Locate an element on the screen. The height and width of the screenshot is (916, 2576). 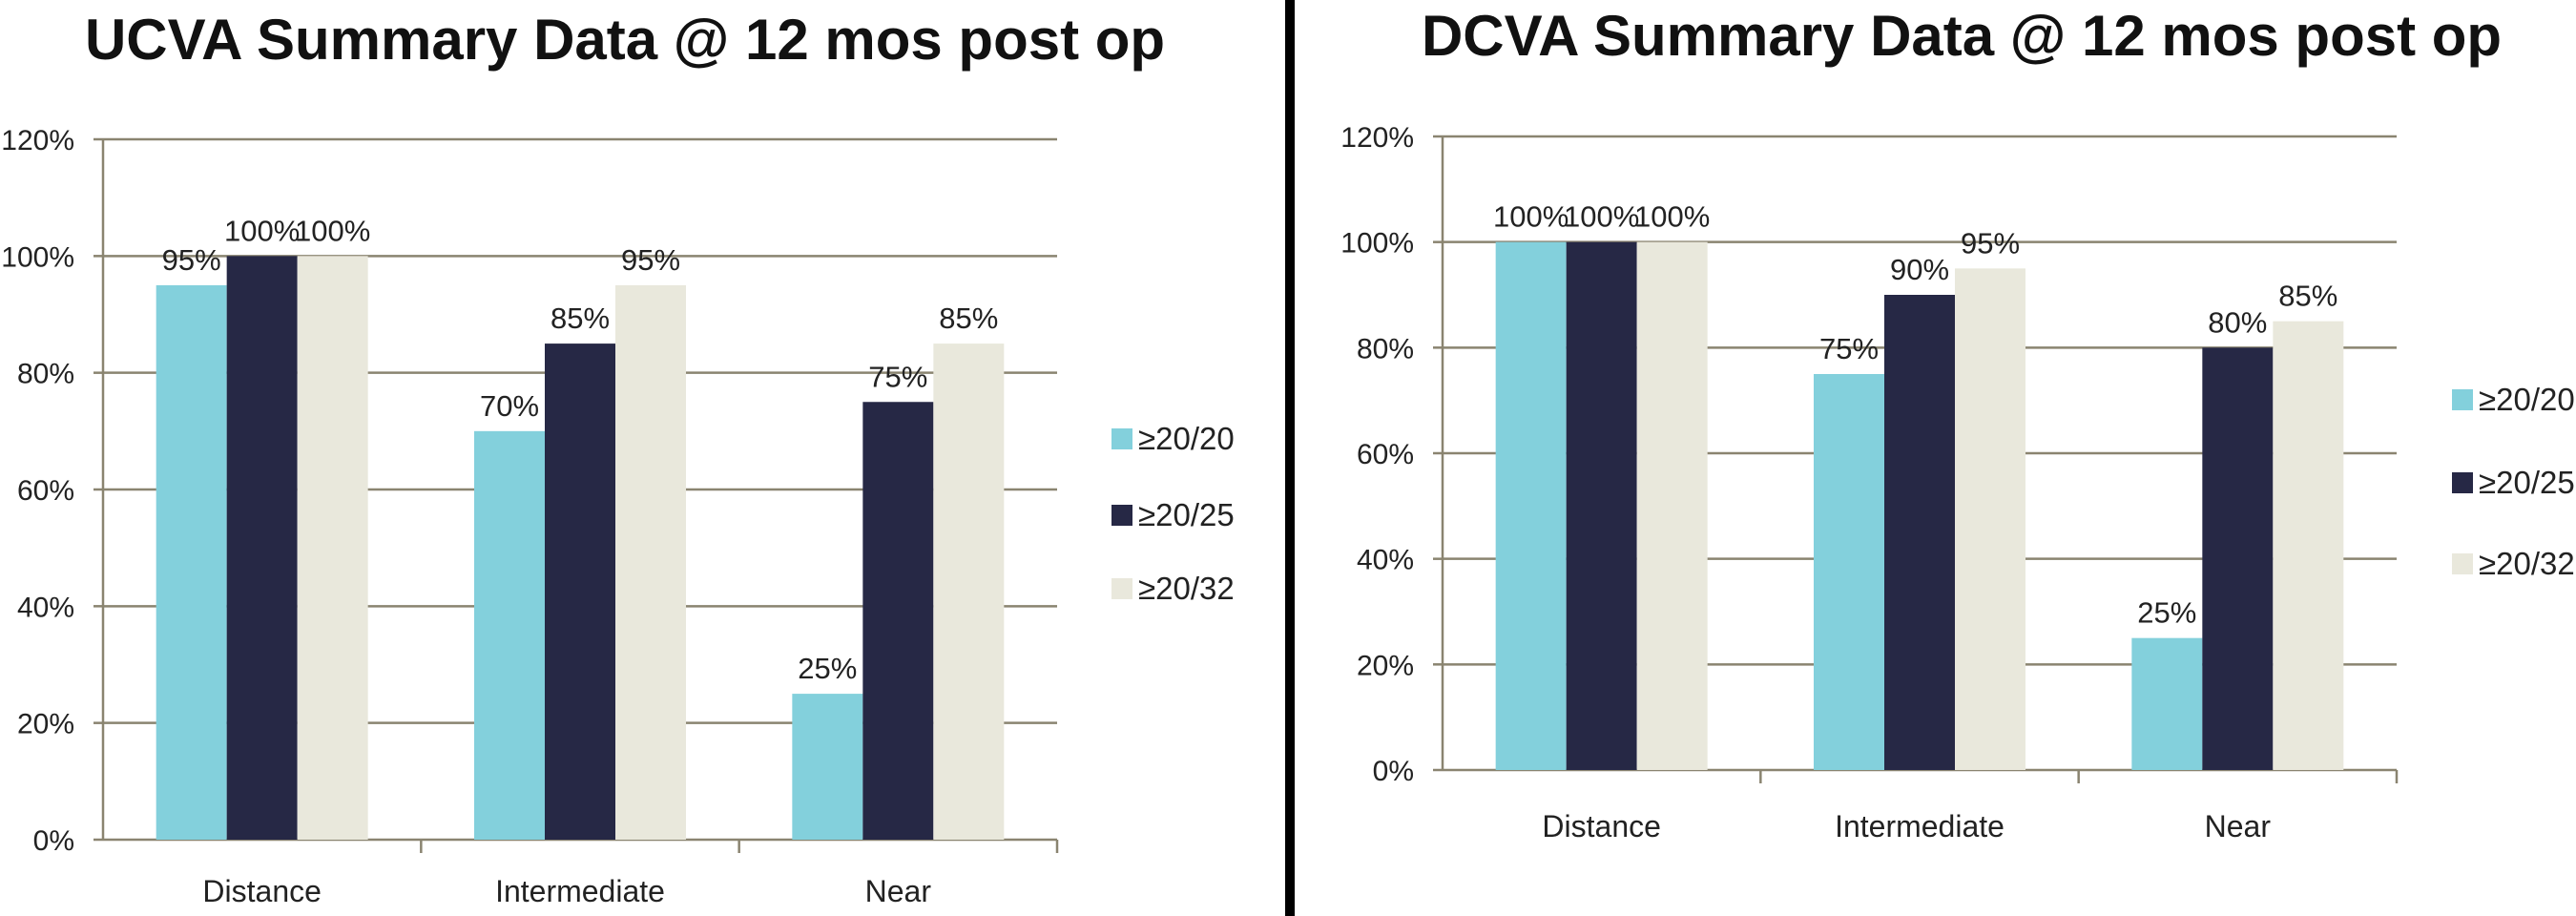
chart-title: DCVA Summary Data @ 12 mos post op is located at coordinates (1962, 36).